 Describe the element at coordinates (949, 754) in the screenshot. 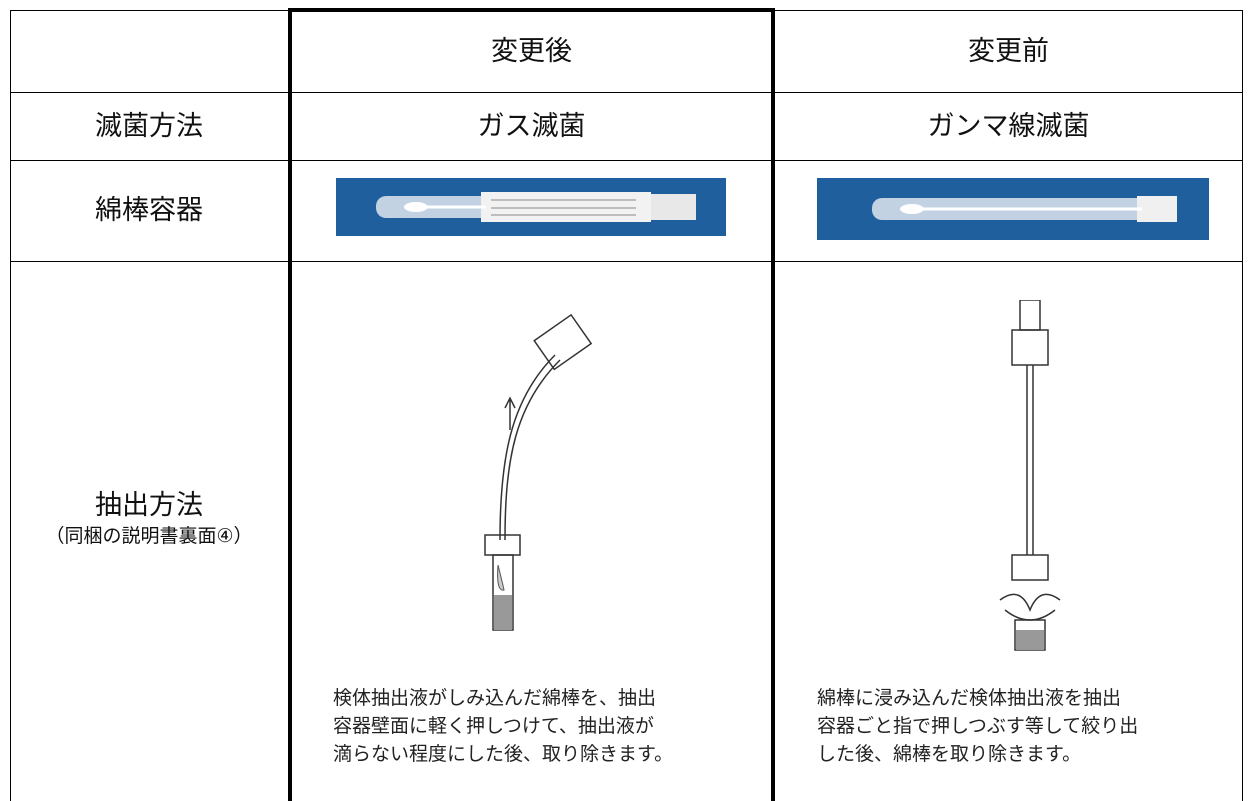

I see `text-line: した後、綿棒を取り除きます。` at that location.